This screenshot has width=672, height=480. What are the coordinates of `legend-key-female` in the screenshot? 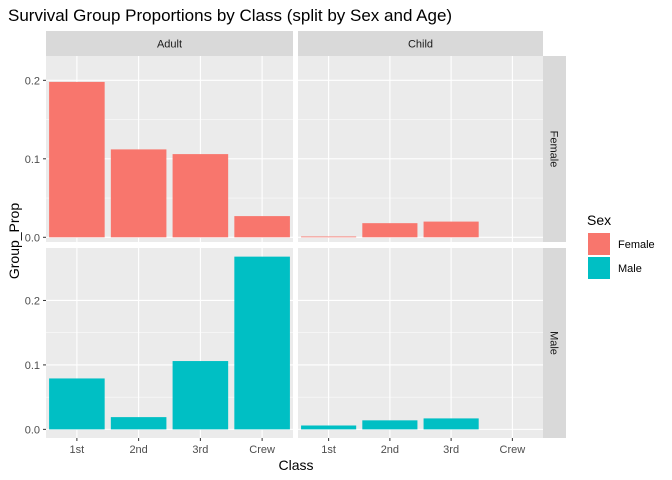 It's located at (599, 244).